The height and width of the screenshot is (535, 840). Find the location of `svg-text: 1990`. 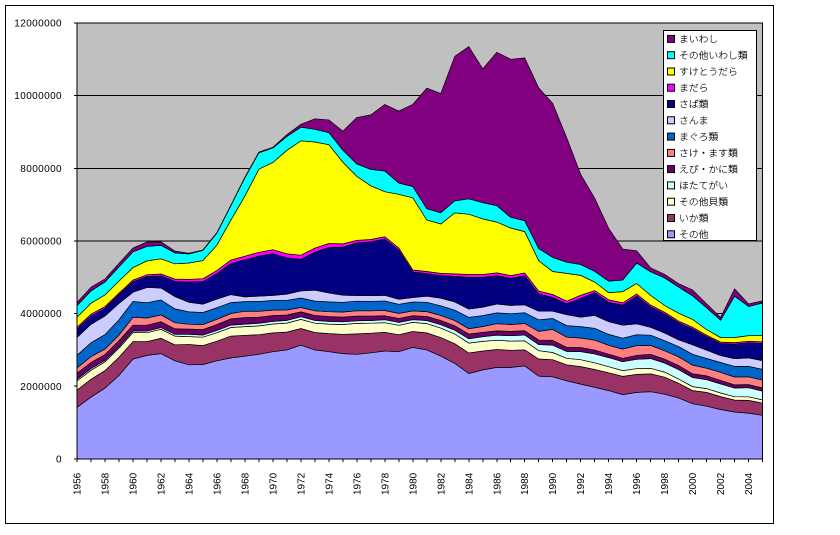

svg-text: 1990 is located at coordinates (553, 483).